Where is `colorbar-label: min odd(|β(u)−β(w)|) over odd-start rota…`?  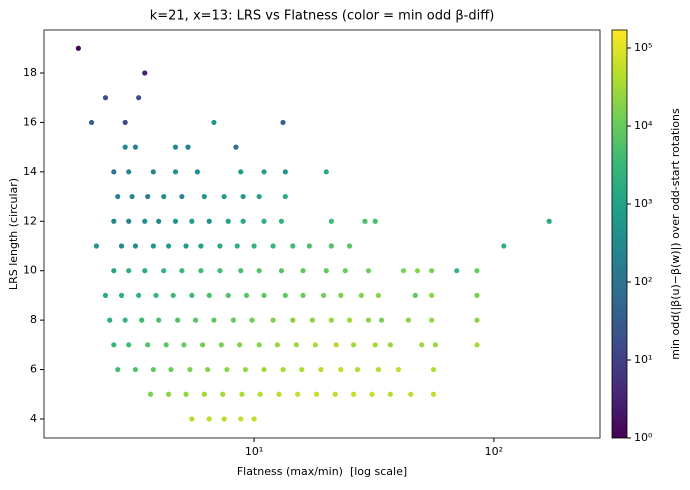
colorbar-label: min odd(|β(u)−β(w)|) over odd-start rota… is located at coordinates (675, 234).